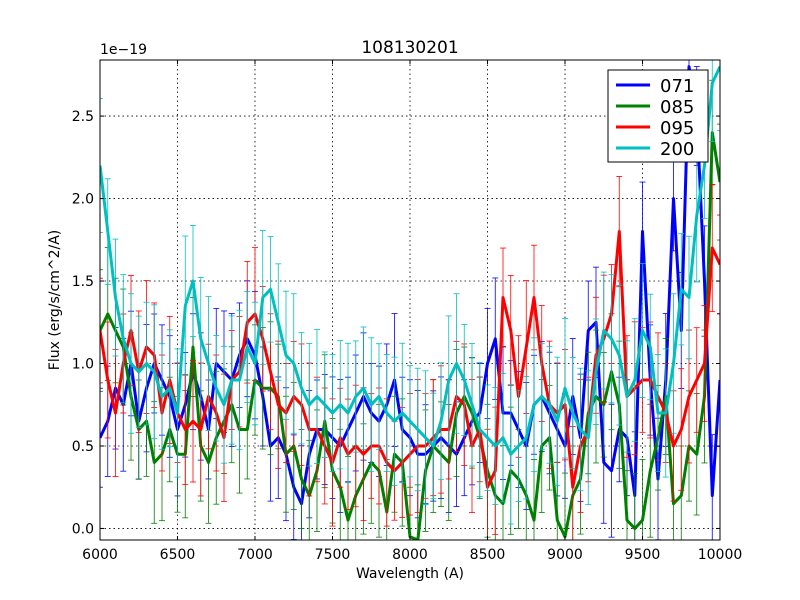 The width and height of the screenshot is (800, 600). What do you see at coordinates (677, 86) in the screenshot?
I see `legend-label-071: 071` at bounding box center [677, 86].